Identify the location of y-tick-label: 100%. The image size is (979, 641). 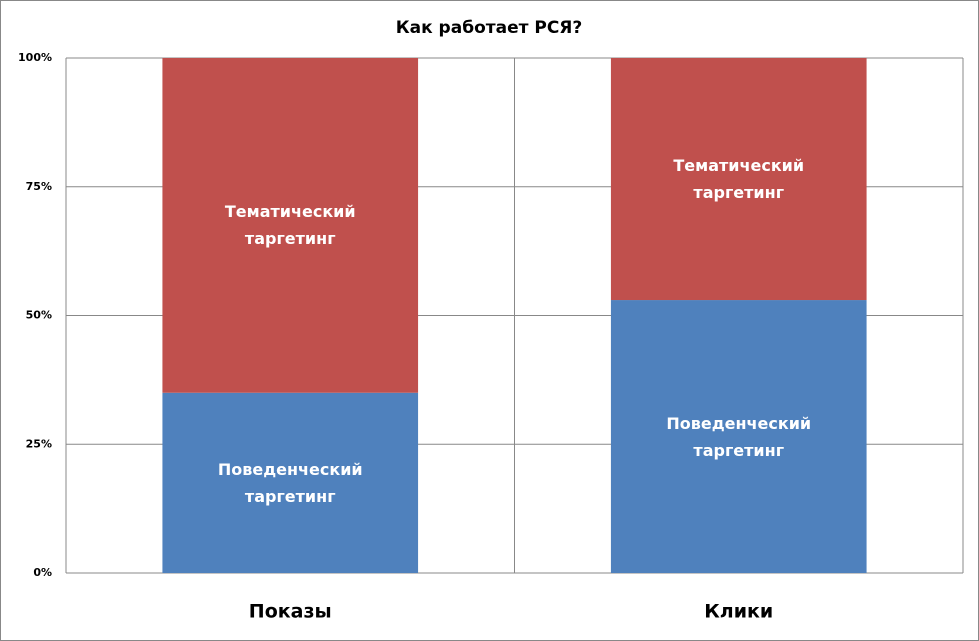
(35, 57).